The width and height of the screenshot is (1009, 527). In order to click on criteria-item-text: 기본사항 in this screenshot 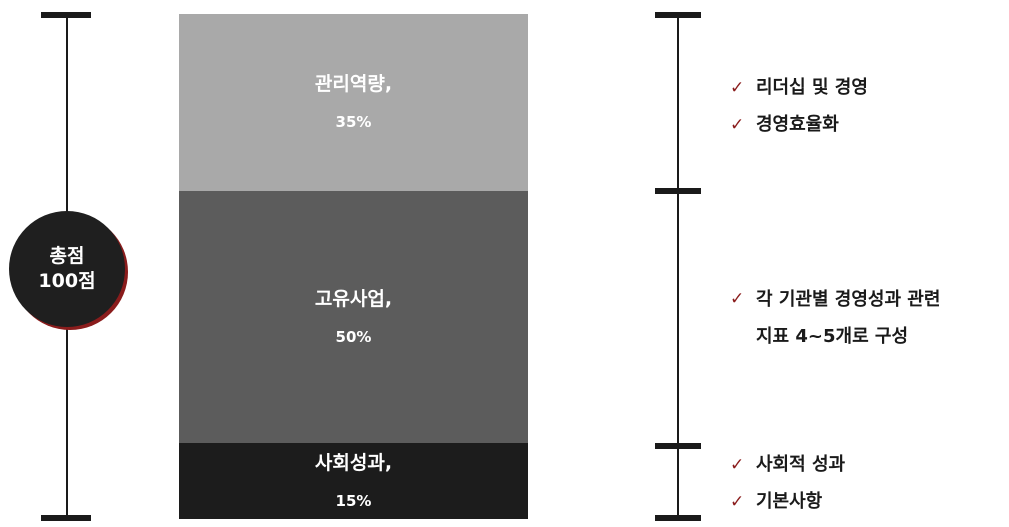, I will do `click(789, 501)`.